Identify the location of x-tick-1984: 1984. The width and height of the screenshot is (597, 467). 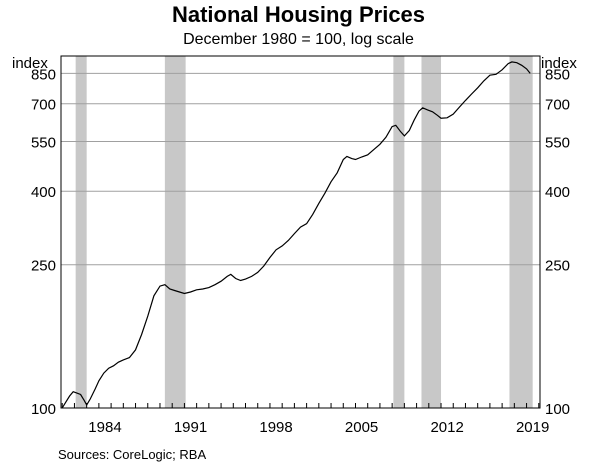
(104, 427).